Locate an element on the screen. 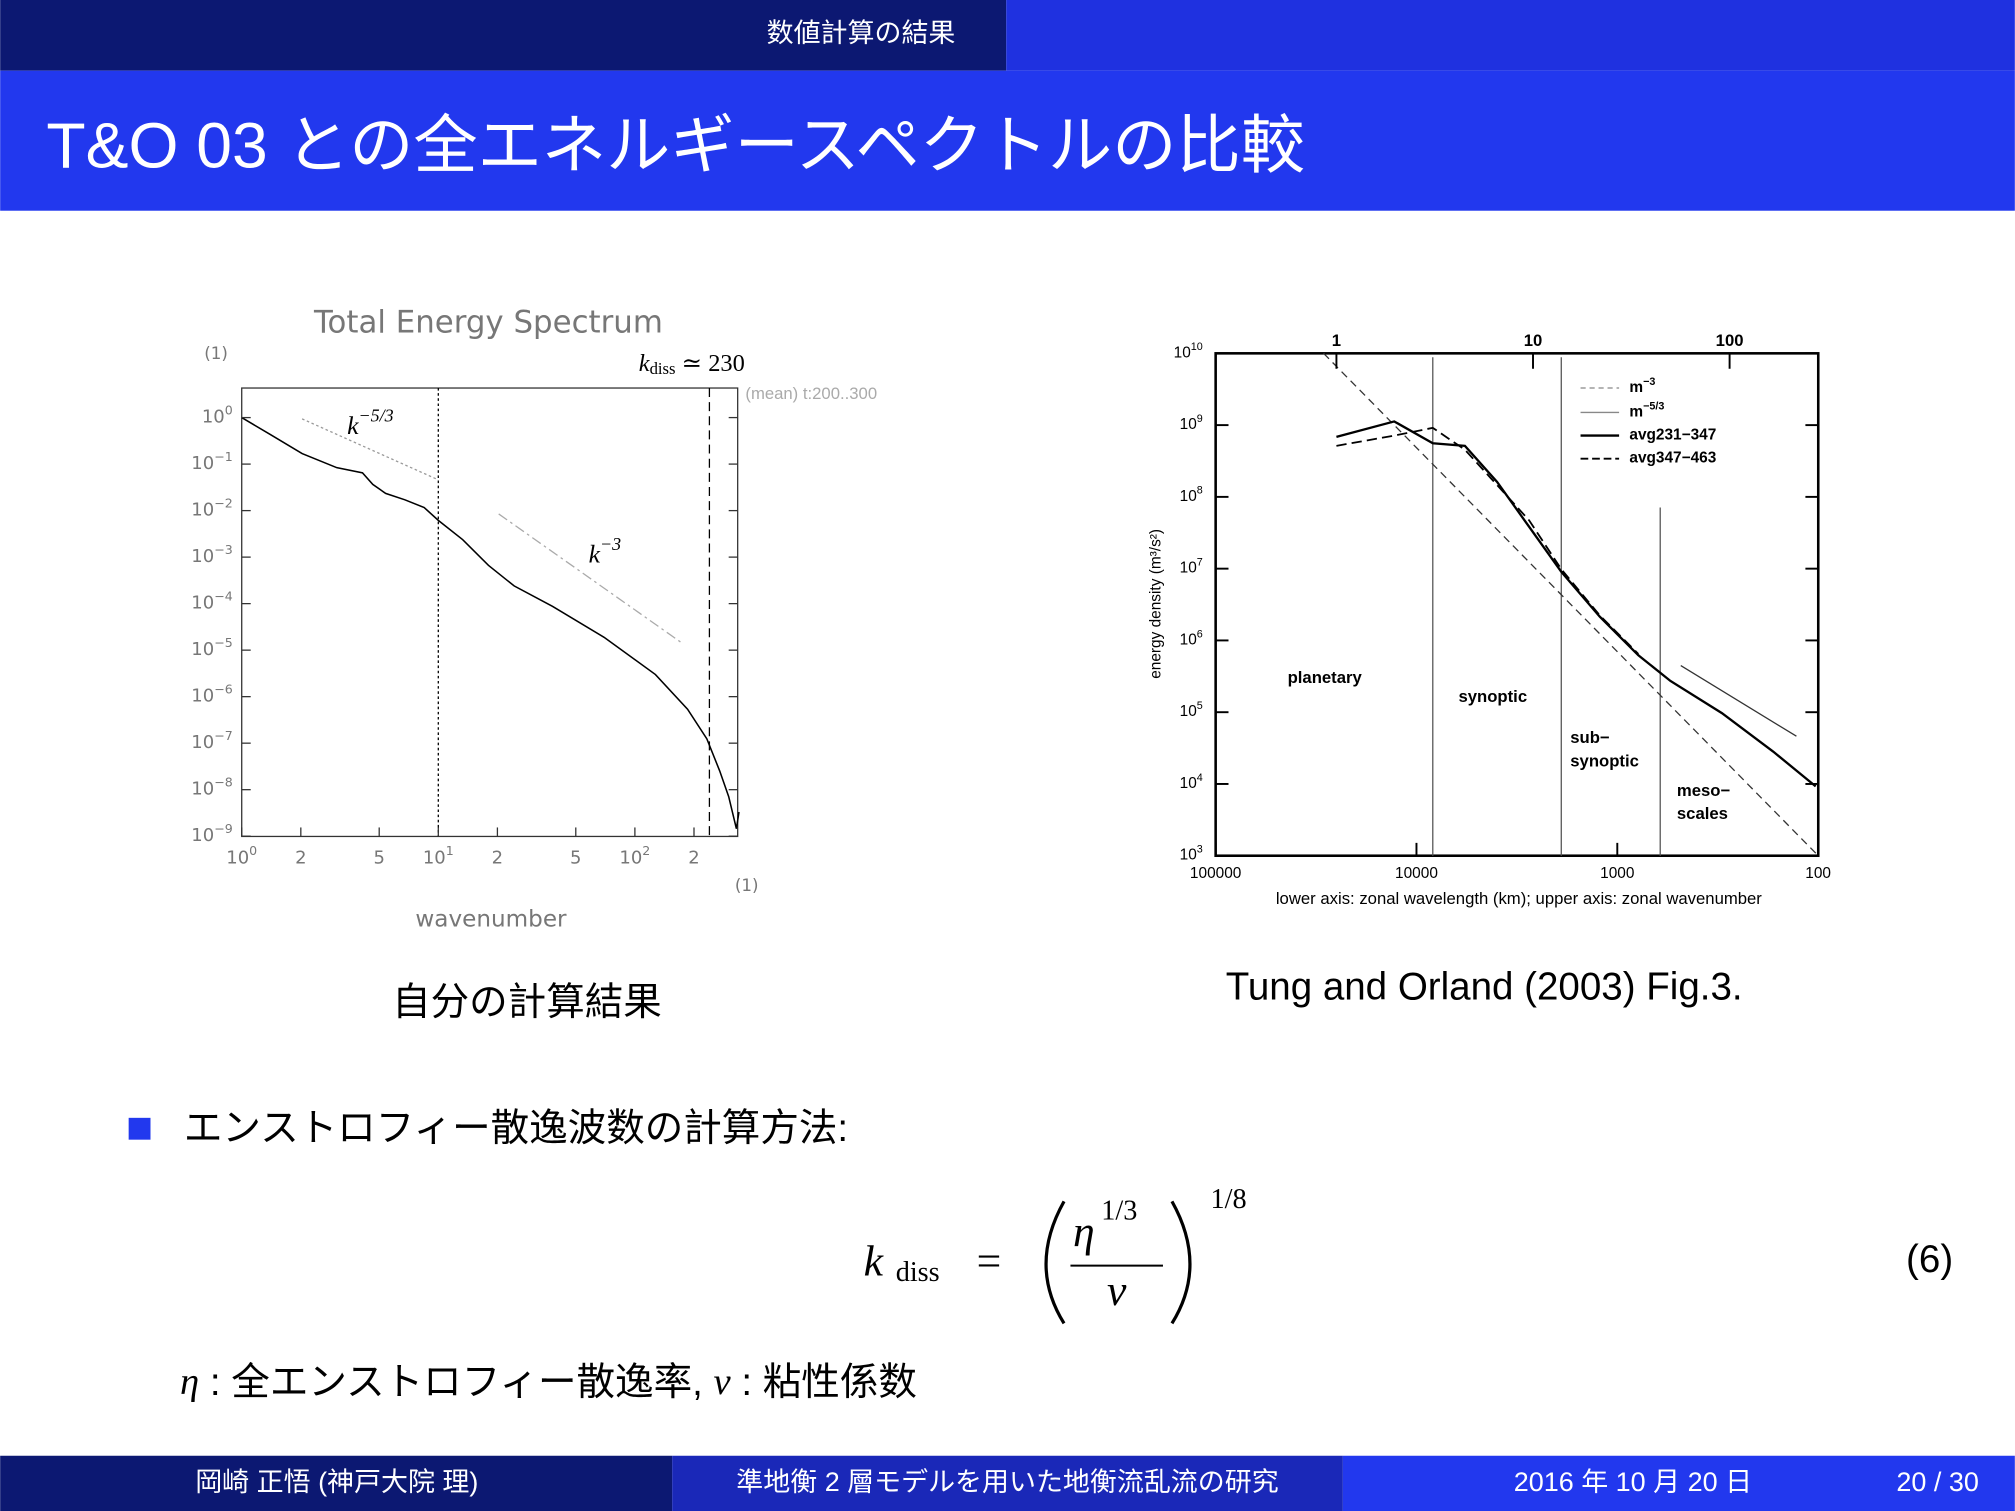 Image resolution: width=2015 pixels, height=1511 pixels. y-tick-label: 10³ is located at coordinates (1191, 853).